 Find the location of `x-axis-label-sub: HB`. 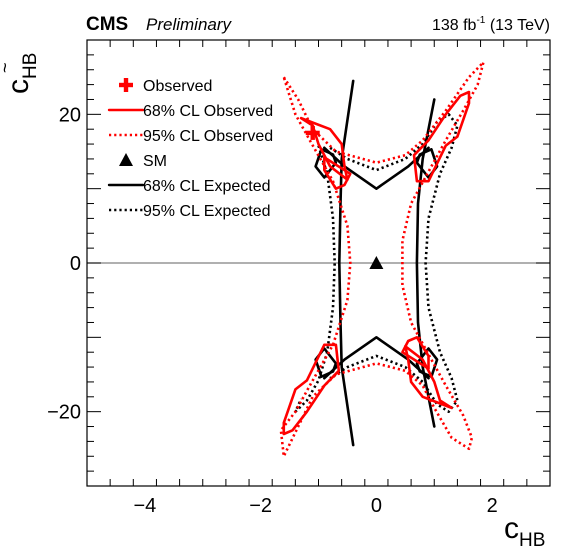

x-axis-label-sub: HB is located at coordinates (532, 540).